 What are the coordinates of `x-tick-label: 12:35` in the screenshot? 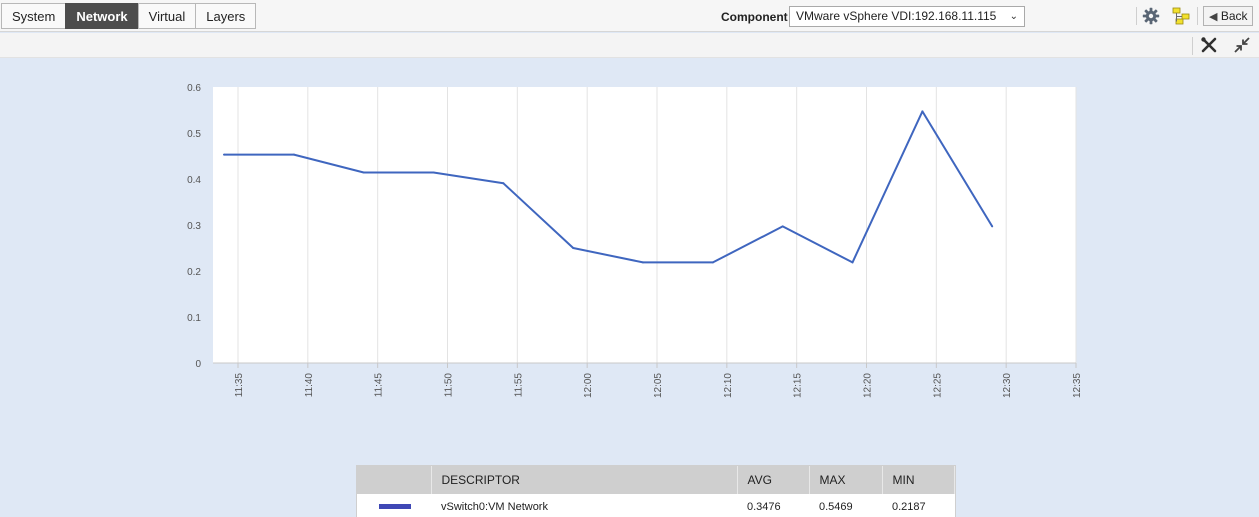 It's located at (1077, 385).